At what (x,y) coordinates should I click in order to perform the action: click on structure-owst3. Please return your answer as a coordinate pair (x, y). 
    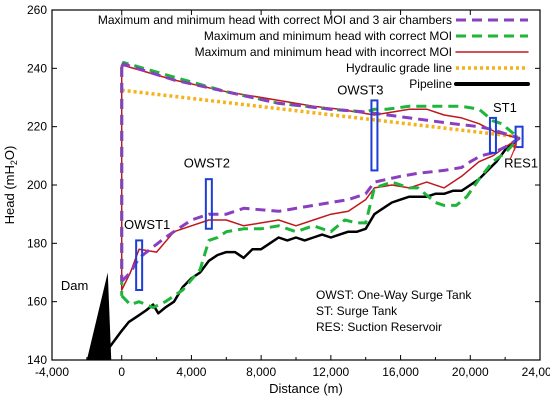
    Looking at the image, I should click on (374, 135).